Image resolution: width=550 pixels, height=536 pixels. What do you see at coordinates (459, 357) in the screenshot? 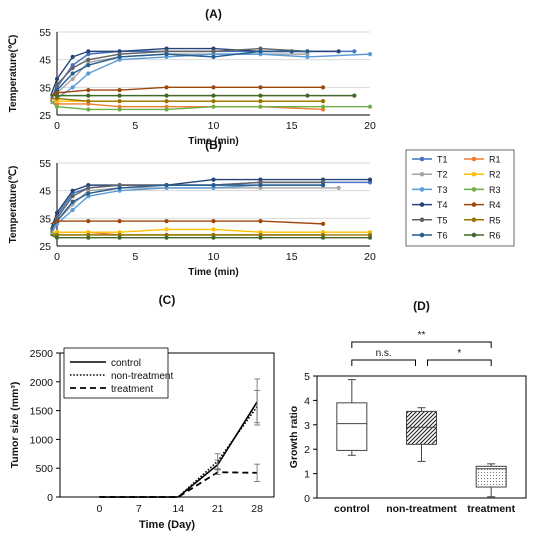
I see `significance-bracket: *` at bounding box center [459, 357].